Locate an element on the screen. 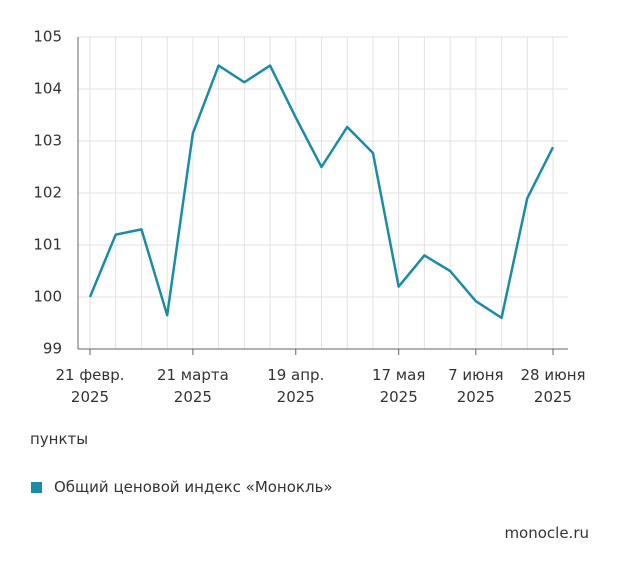  y-tick-label: 105 is located at coordinates (47, 37).